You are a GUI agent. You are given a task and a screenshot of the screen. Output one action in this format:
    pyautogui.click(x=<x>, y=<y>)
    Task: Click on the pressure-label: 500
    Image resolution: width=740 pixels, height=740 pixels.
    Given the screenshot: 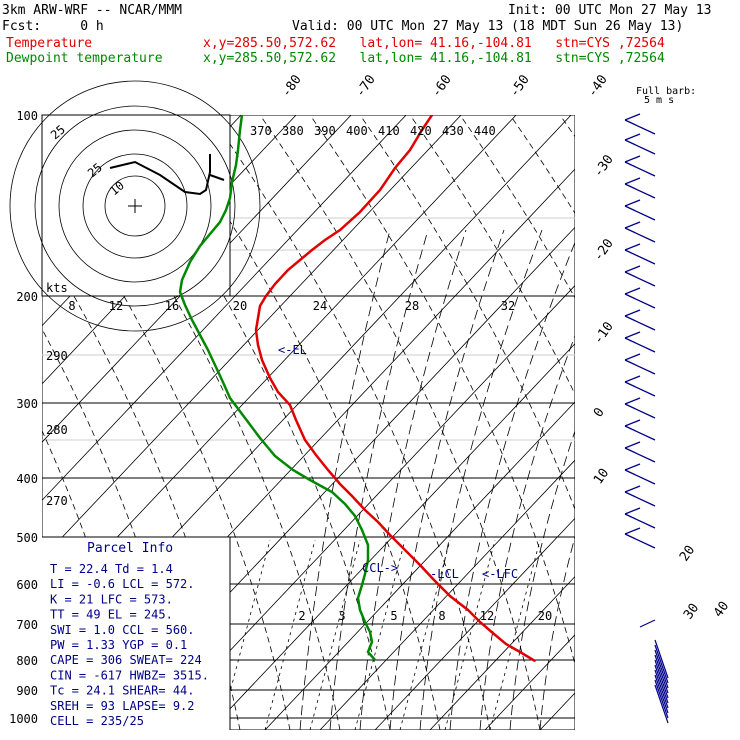 What is the action you would take?
    pyautogui.click(x=27, y=538)
    